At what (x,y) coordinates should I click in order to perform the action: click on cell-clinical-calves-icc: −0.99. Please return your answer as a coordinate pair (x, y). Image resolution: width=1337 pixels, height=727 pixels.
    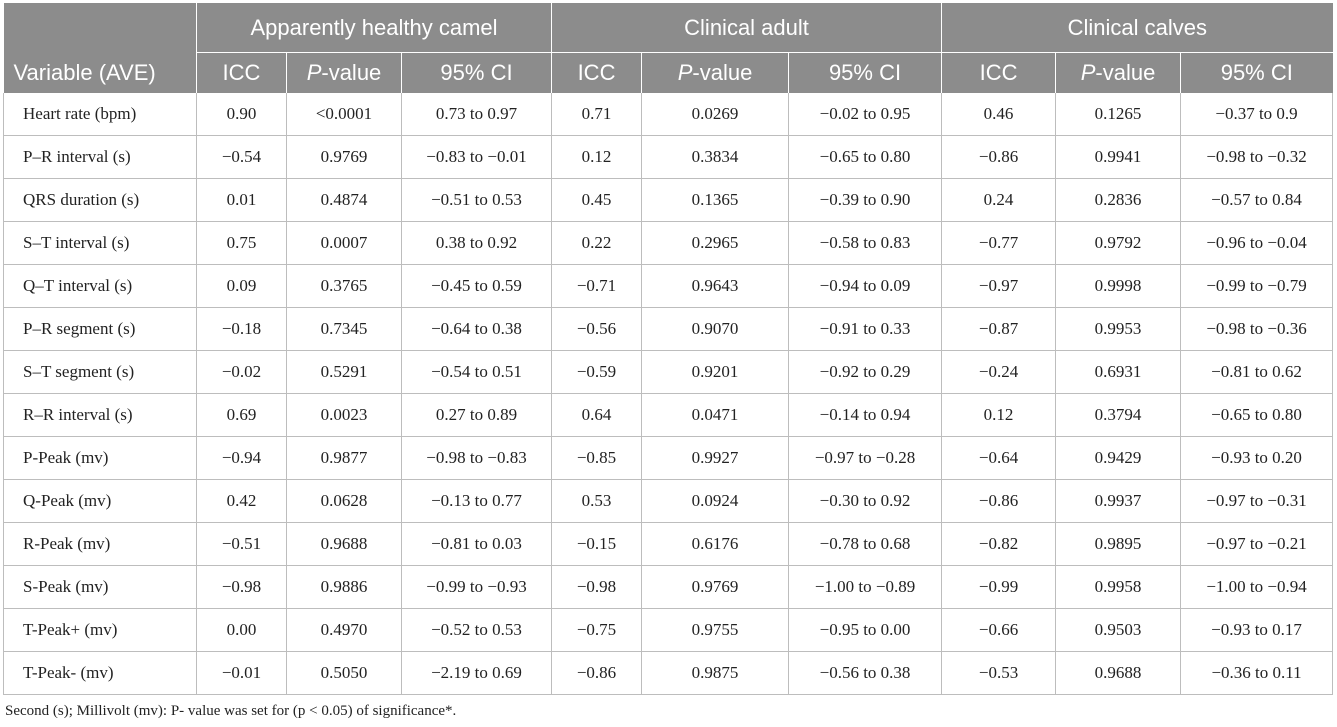
    Looking at the image, I should click on (999, 587).